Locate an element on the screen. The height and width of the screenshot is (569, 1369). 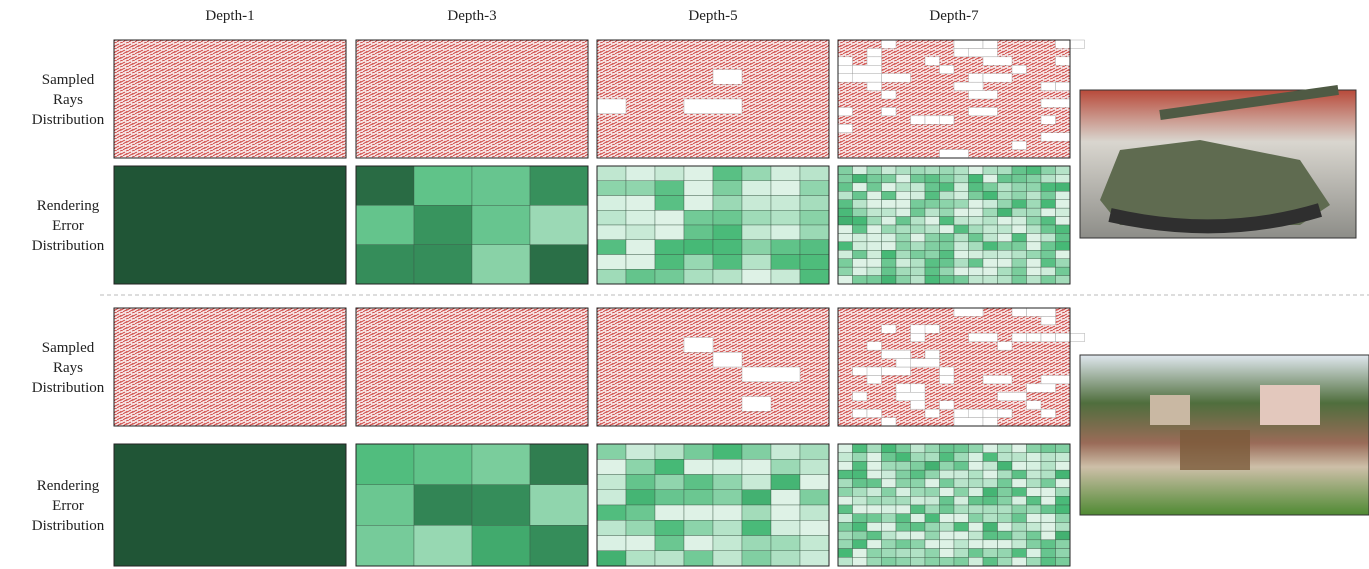
row-label: Error is located at coordinates (68, 506).